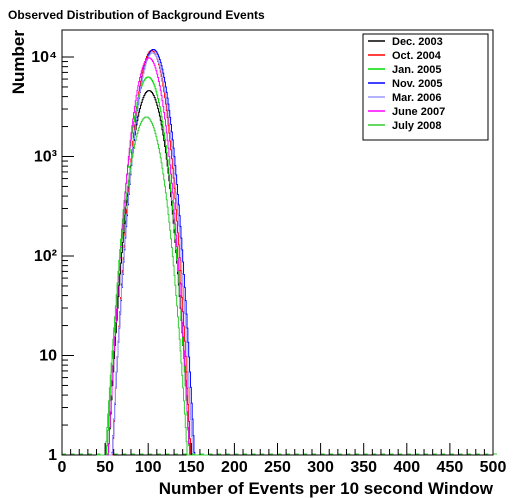  Describe the element at coordinates (44, 57) in the screenshot. I see `y-tick-label: 10⁴` at that location.